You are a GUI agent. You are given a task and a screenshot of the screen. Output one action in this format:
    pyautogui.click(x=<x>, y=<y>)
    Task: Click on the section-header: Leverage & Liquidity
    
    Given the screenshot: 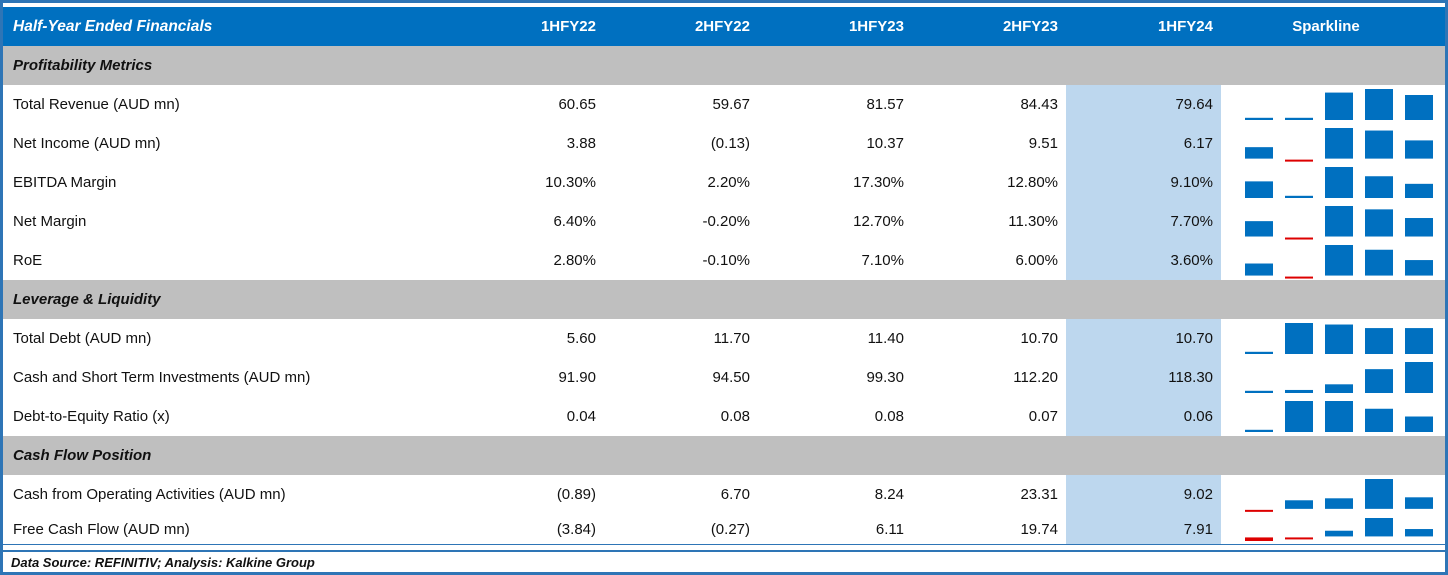 What is the action you would take?
    pyautogui.click(x=724, y=299)
    